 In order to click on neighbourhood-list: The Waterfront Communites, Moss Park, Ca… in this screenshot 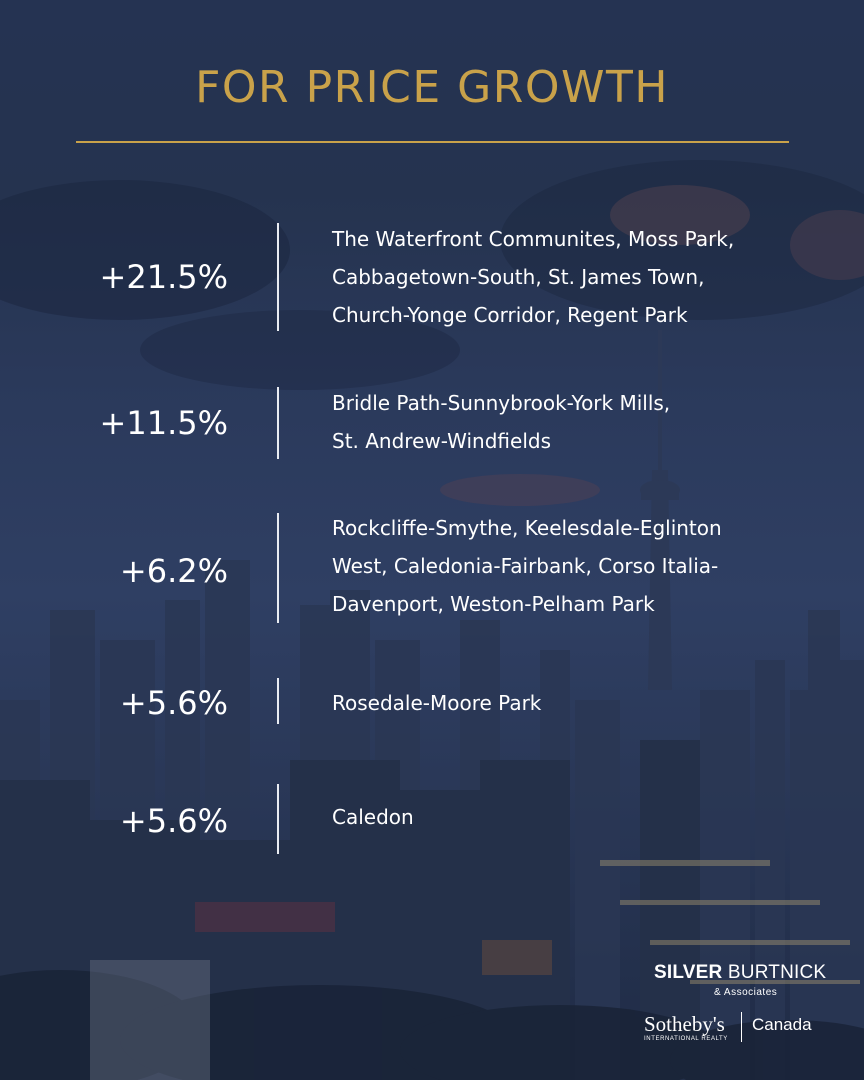, I will do `click(533, 277)`.